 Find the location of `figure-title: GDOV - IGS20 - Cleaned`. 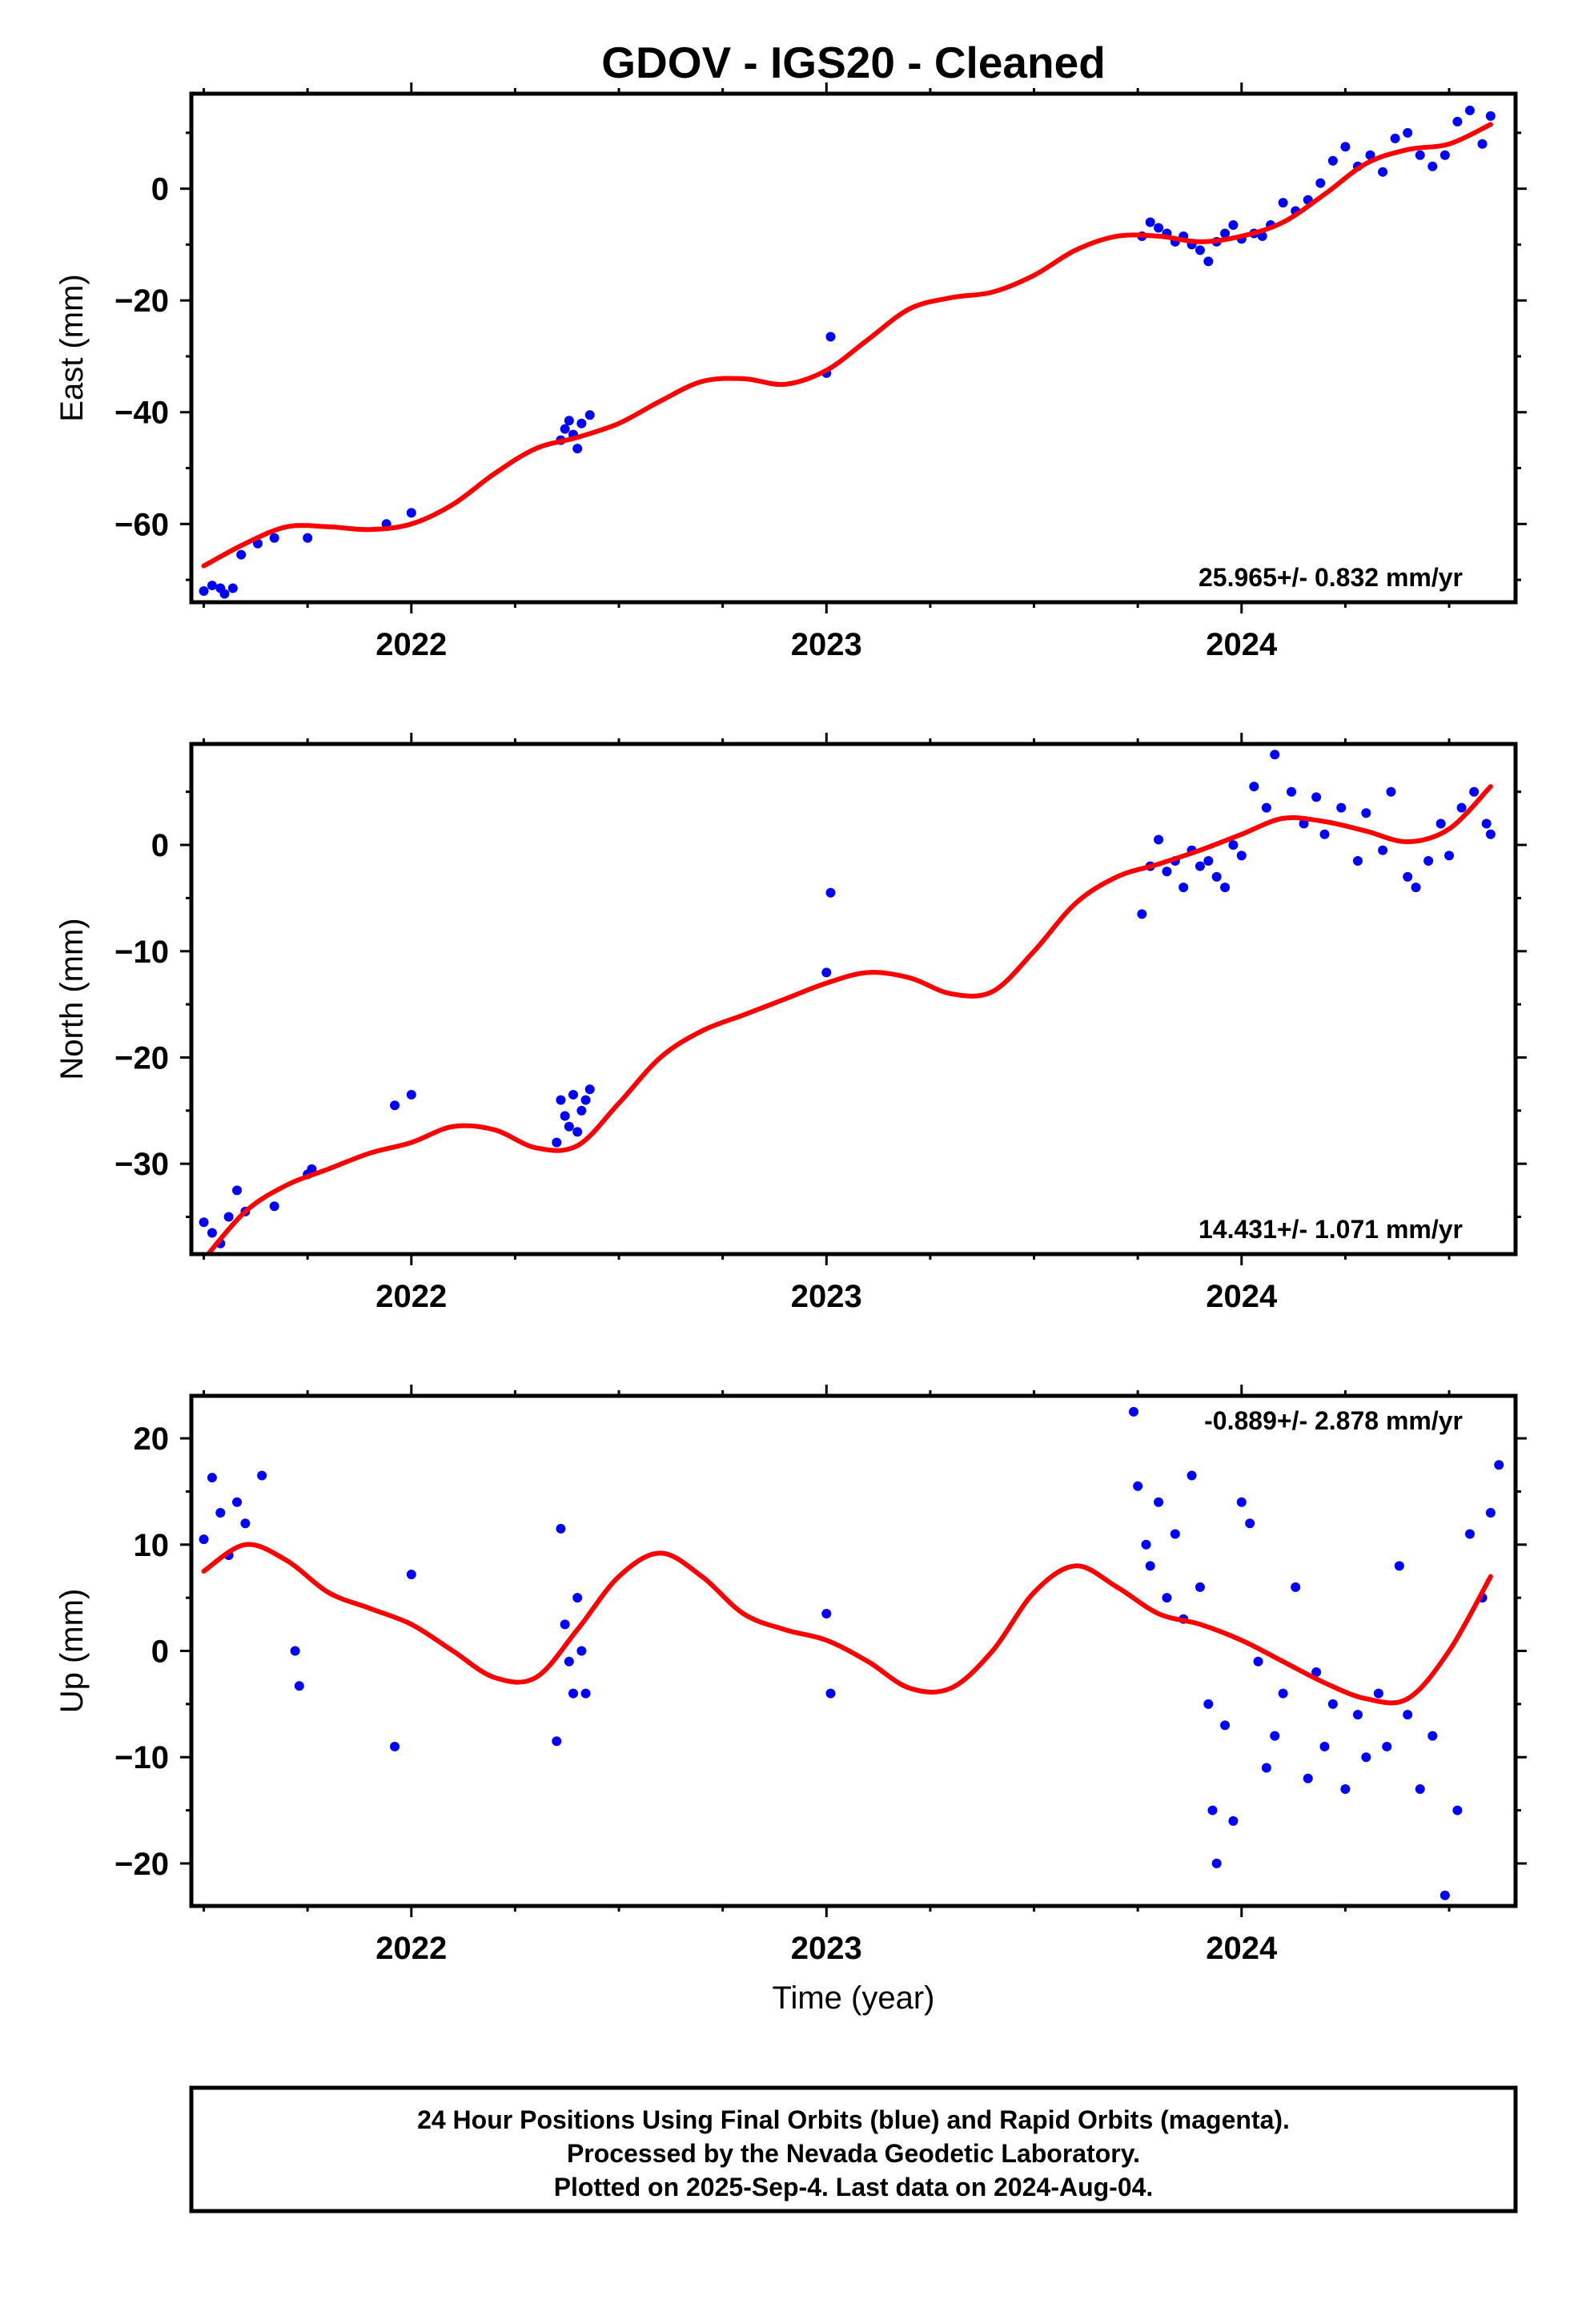

figure-title: GDOV - IGS20 - Cleaned is located at coordinates (853, 62).